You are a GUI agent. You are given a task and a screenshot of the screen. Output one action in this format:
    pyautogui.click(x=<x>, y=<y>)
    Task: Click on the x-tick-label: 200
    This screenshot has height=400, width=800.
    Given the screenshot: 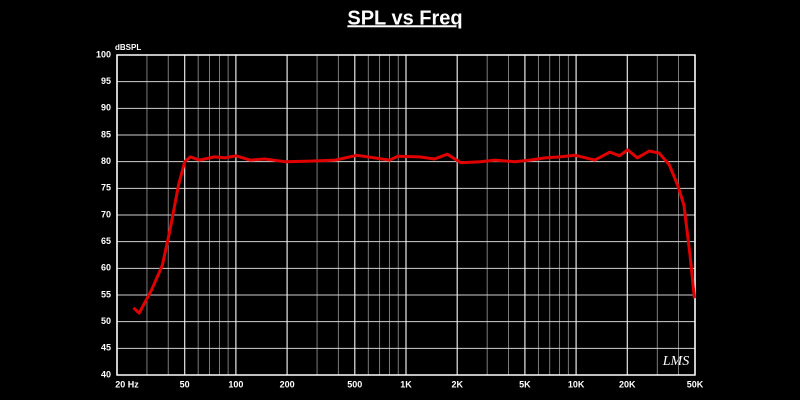 What is the action you would take?
    pyautogui.click(x=287, y=384)
    